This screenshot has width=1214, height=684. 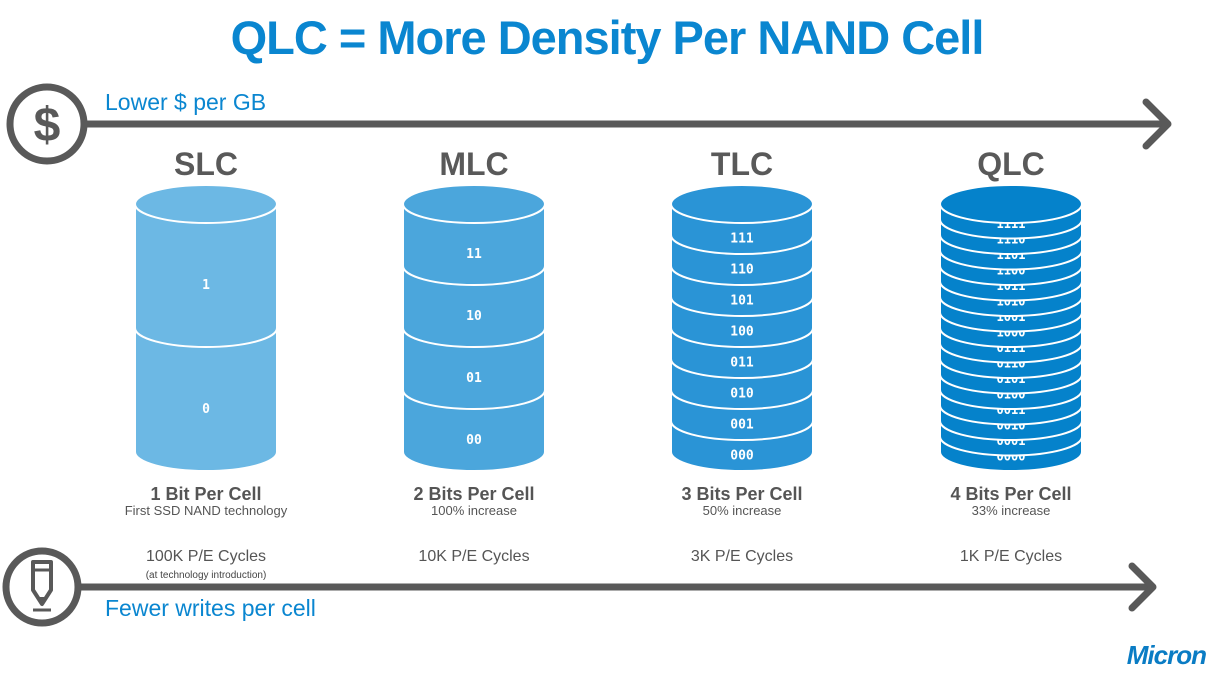 I want to click on tlc-title: TLC, so click(x=742, y=164).